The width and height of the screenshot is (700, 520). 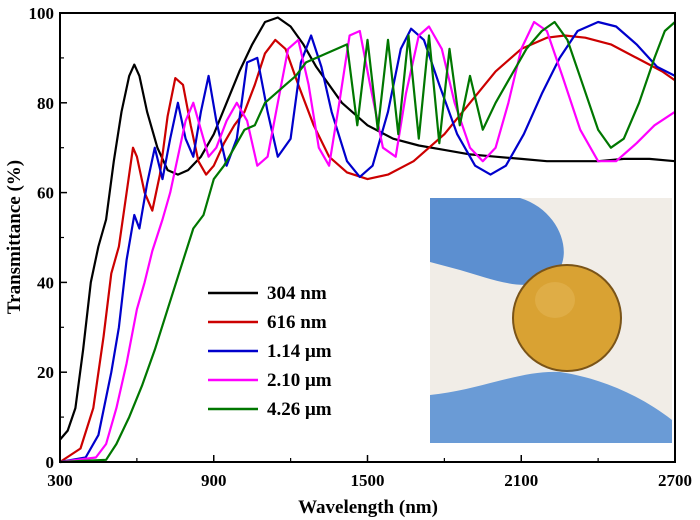 What do you see at coordinates (521, 480) in the screenshot?
I see `x-tick-label: 2100` at bounding box center [521, 480].